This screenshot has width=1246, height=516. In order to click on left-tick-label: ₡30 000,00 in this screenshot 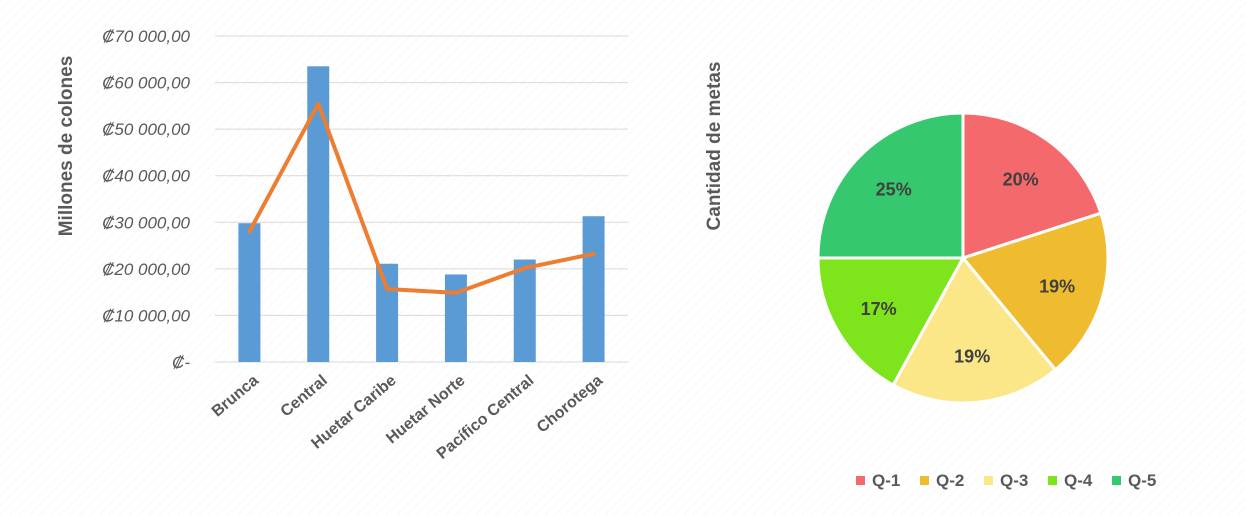, I will do `click(146, 222)`.